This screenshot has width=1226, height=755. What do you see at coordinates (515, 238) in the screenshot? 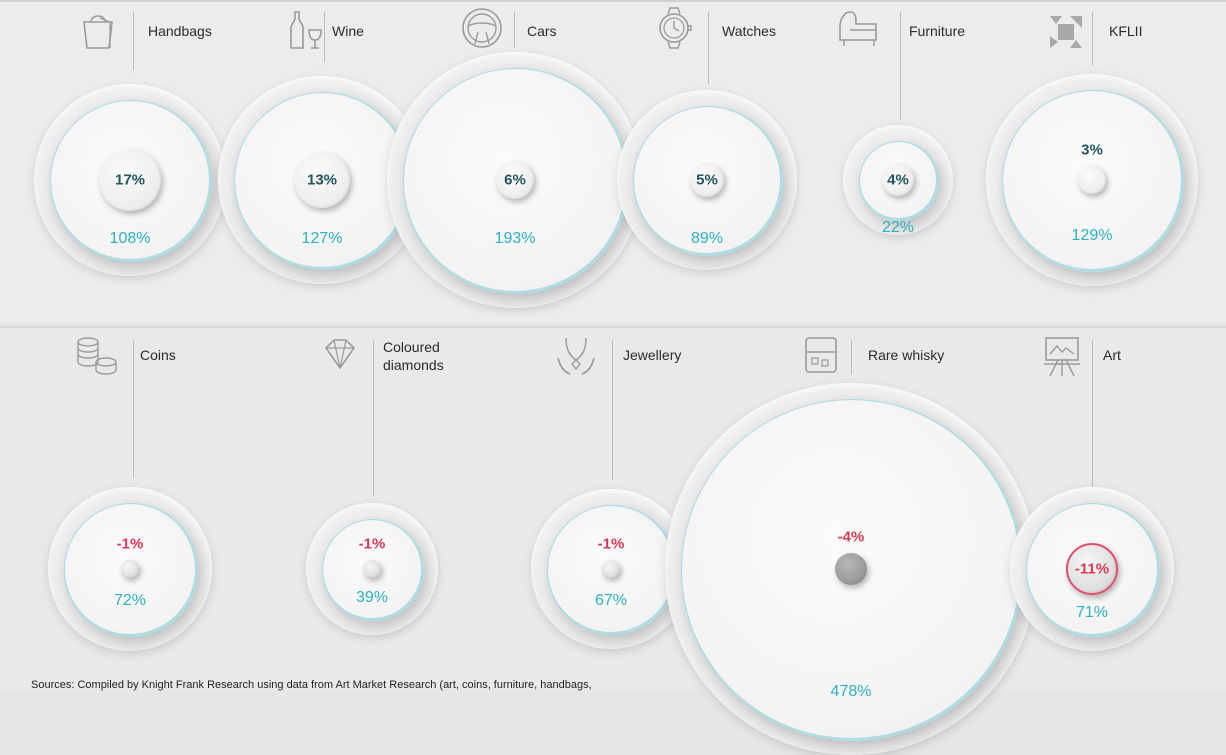
I see `outer-value-cars: 193%` at bounding box center [515, 238].